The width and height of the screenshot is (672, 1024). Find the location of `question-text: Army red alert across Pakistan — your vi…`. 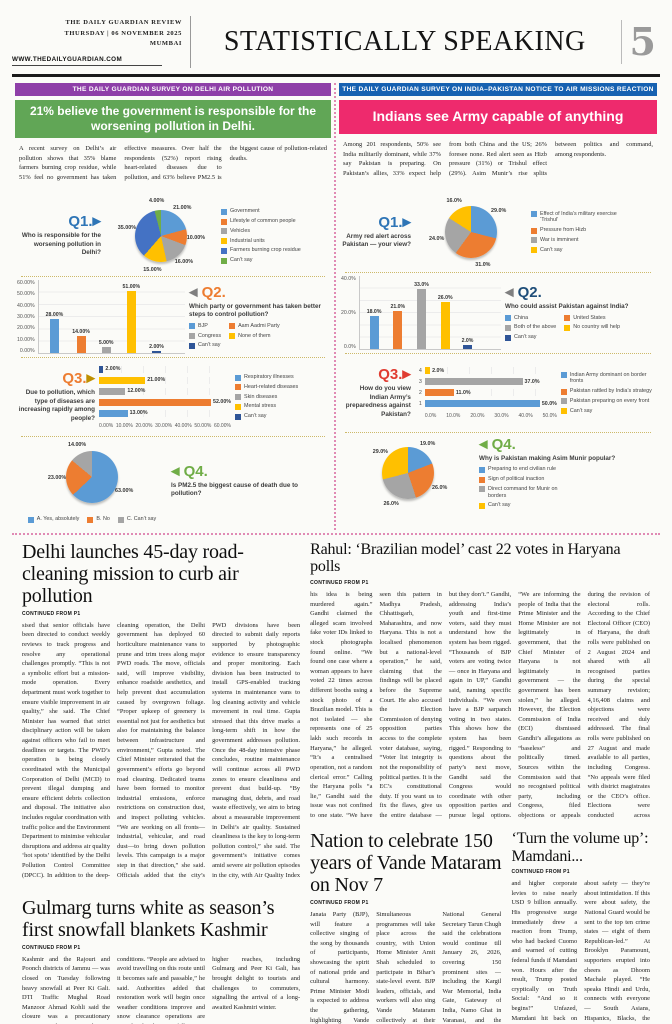

question-text: Army red alert across Pakistan — your vi… is located at coordinates (376, 240).